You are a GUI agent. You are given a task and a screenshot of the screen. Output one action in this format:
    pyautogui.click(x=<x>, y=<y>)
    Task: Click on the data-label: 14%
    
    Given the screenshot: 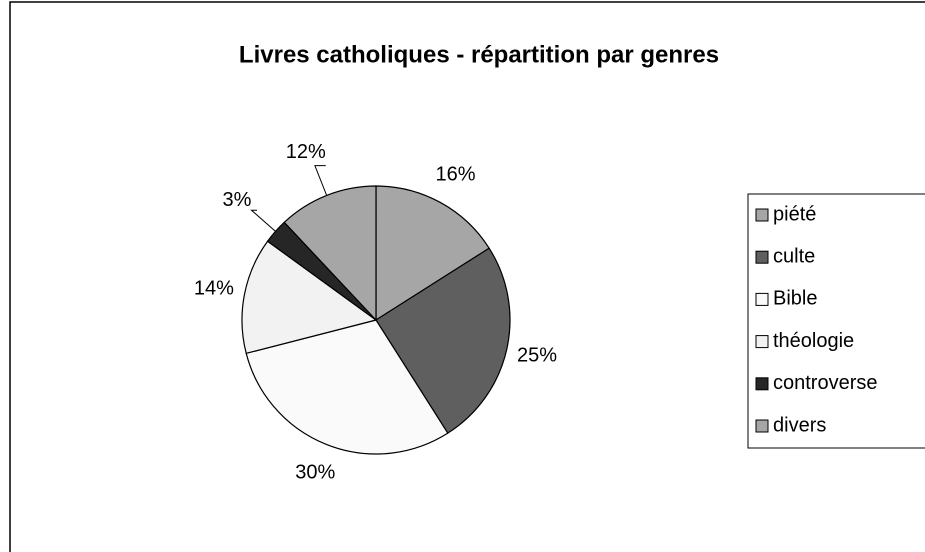 What is the action you would take?
    pyautogui.click(x=214, y=288)
    